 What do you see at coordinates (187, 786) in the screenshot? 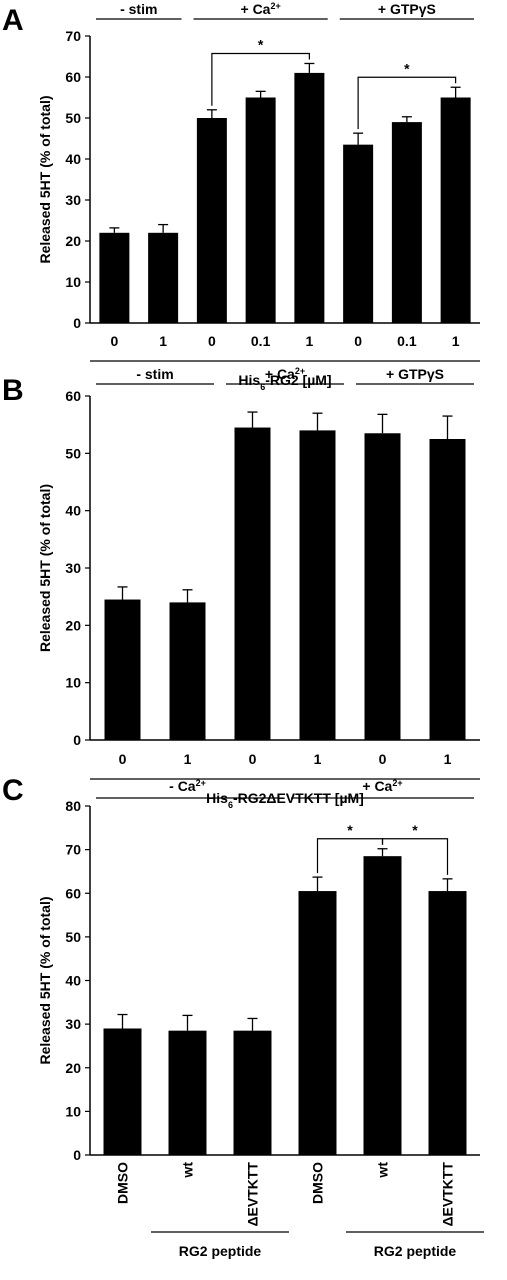
I see `group-label: - Ca2+` at bounding box center [187, 786].